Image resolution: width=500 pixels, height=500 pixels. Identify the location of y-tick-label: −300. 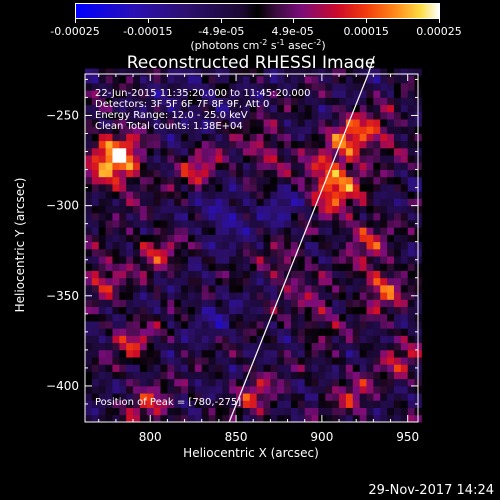
(62, 206).